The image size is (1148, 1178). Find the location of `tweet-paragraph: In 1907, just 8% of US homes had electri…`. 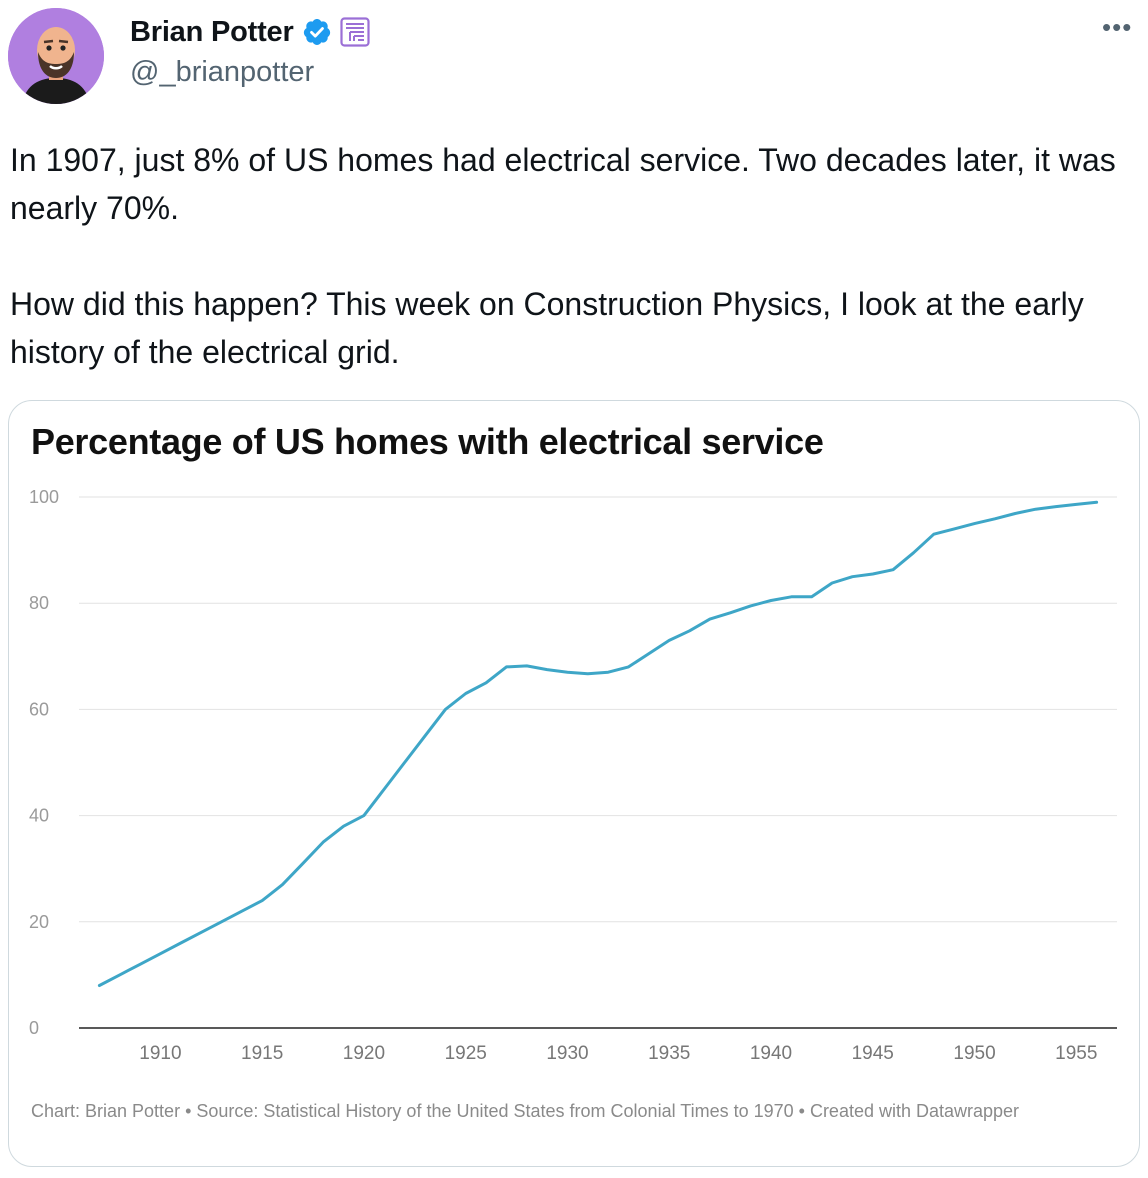

tweet-paragraph: In 1907, just 8% of US homes had electri… is located at coordinates (563, 184).